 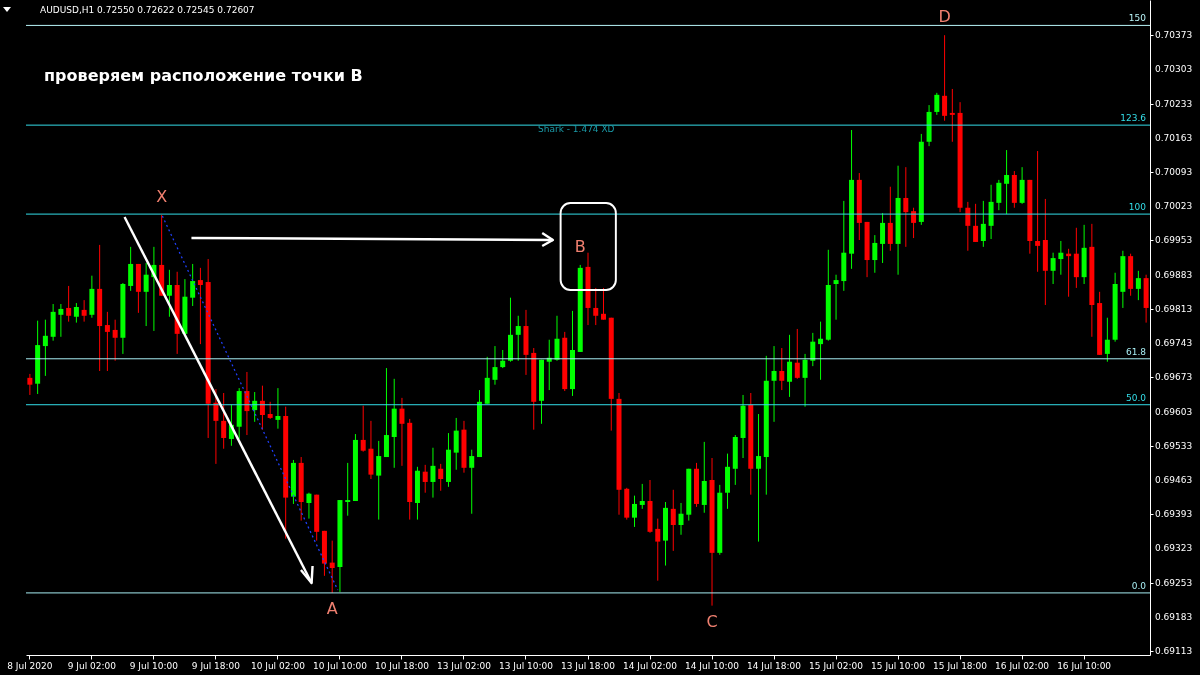 I want to click on y-tick-label: 0.69883, so click(x=1174, y=274).